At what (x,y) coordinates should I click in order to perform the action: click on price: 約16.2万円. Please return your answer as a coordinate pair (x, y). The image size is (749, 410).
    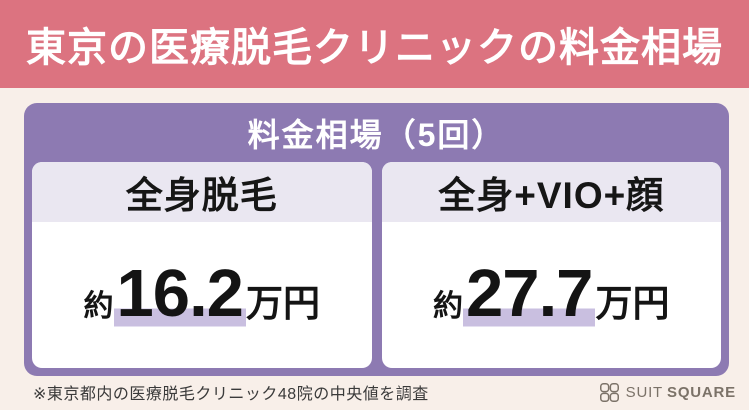
    Looking at the image, I should click on (202, 293).